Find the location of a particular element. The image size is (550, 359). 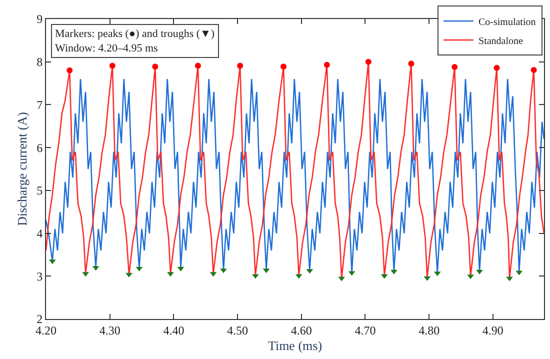

x-tick-label: 4.30 is located at coordinates (109, 330).